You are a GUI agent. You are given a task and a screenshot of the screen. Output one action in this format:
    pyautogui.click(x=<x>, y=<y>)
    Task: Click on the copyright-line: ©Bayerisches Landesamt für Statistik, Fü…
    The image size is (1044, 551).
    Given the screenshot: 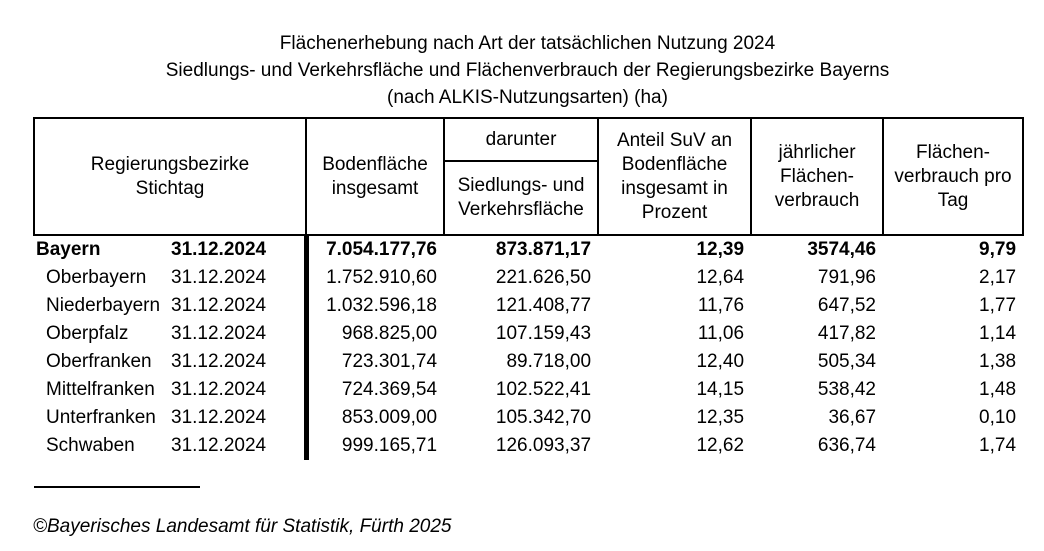 What is the action you would take?
    pyautogui.click(x=242, y=526)
    